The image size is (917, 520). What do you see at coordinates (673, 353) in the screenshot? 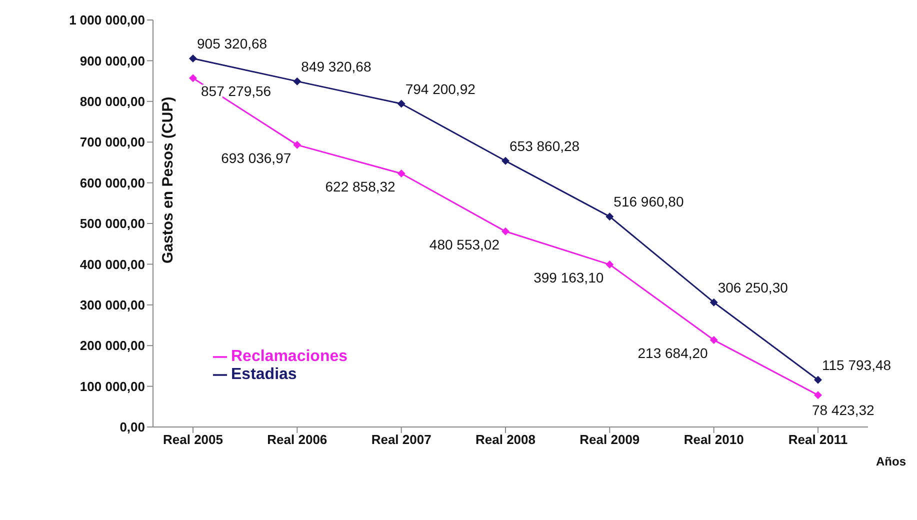
I see `data-label: 213 684,20` at bounding box center [673, 353].